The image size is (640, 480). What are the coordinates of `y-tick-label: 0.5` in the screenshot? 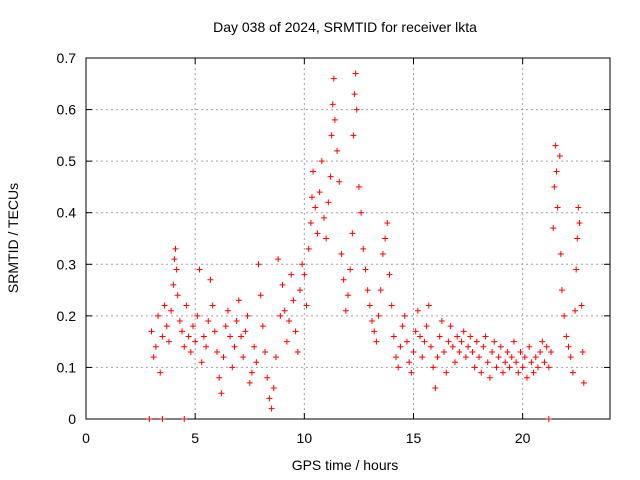 It's located at (67, 161).